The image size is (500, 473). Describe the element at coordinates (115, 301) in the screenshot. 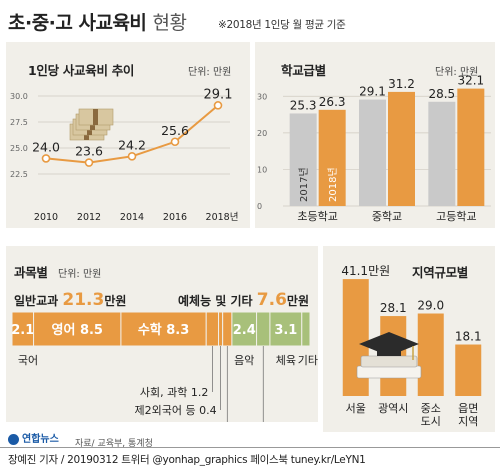

I see `general-subject-suffix: 만원` at that location.